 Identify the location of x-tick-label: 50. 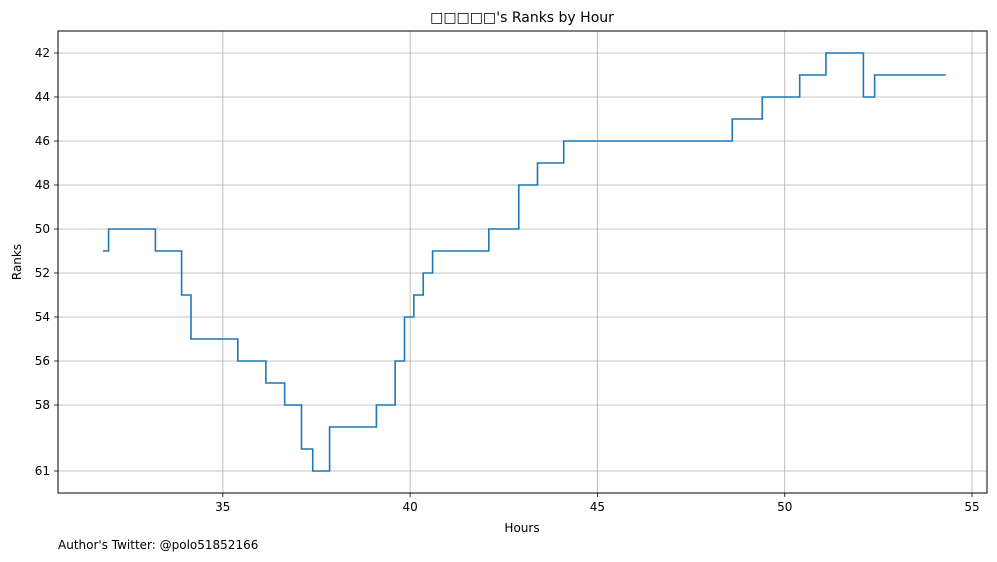
(784, 507).